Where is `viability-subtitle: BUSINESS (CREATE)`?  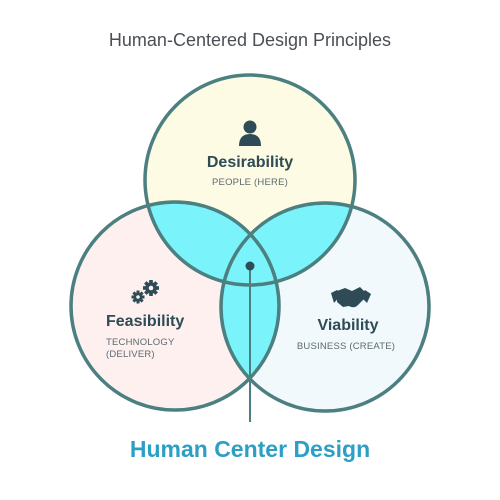 viability-subtitle: BUSINESS (CREATE) is located at coordinates (346, 346).